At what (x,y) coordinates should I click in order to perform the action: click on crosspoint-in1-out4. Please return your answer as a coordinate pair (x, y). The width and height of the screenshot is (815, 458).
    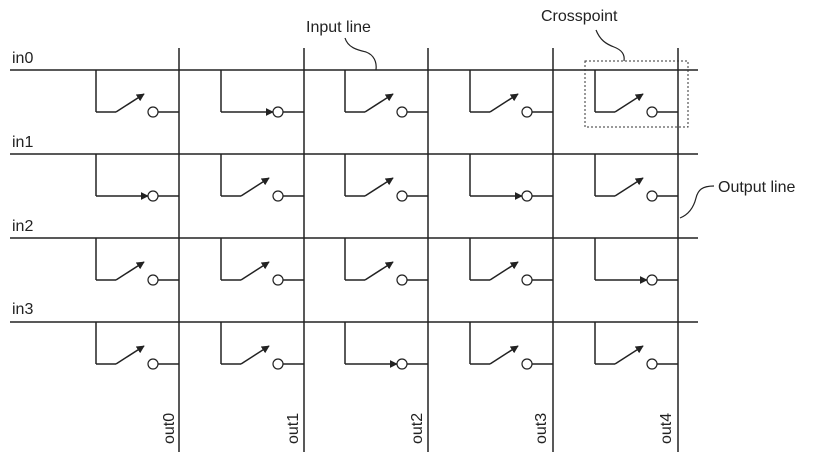
    Looking at the image, I should click on (636, 178).